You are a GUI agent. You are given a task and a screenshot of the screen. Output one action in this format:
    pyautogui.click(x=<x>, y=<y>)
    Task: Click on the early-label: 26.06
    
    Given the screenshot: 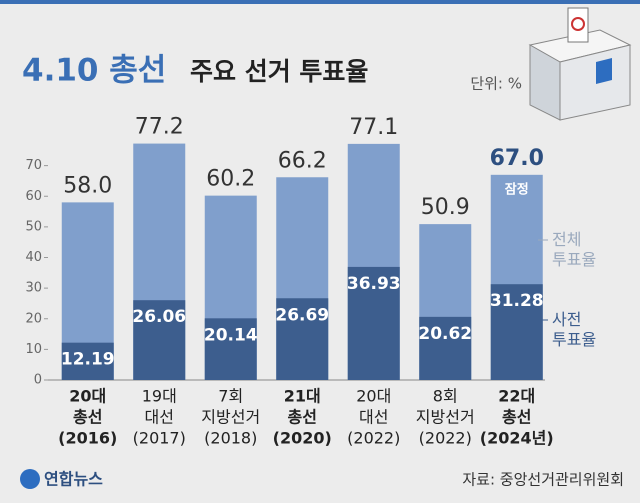 What is the action you would take?
    pyautogui.click(x=159, y=317)
    